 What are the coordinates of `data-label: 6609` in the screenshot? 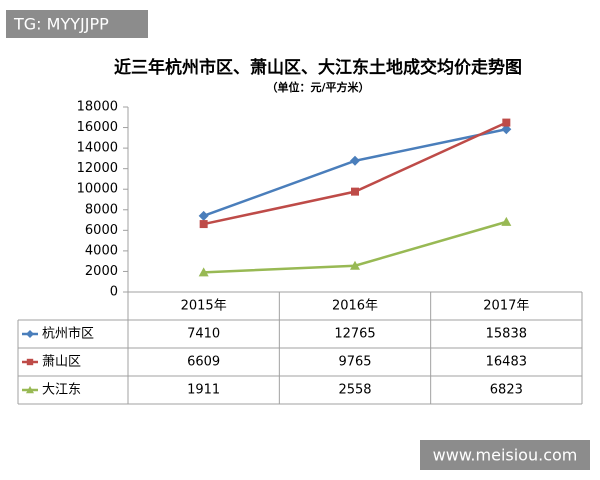 It's located at (203, 362).